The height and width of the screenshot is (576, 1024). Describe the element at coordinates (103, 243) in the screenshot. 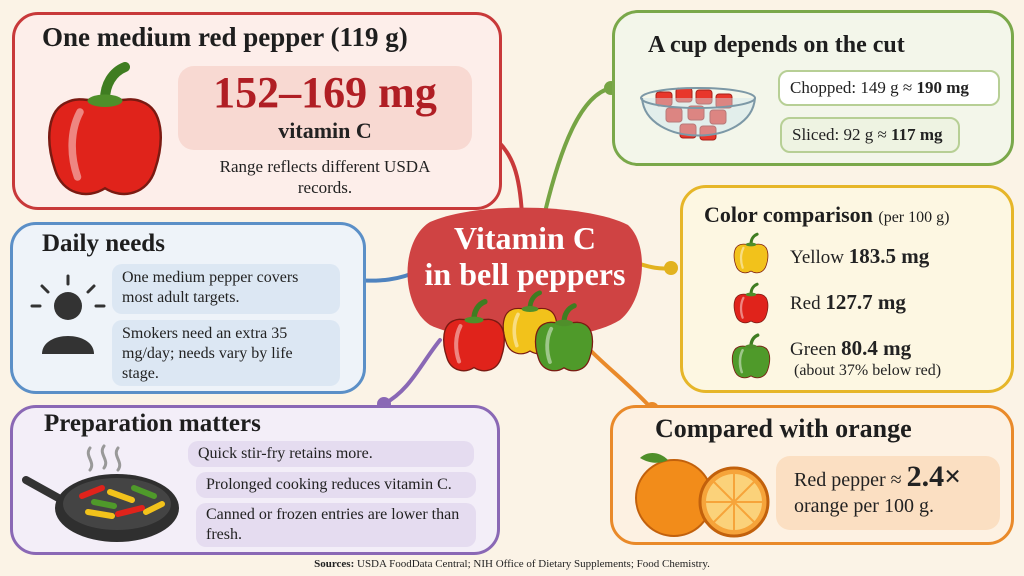

I see `panel-title: Daily needs` at that location.